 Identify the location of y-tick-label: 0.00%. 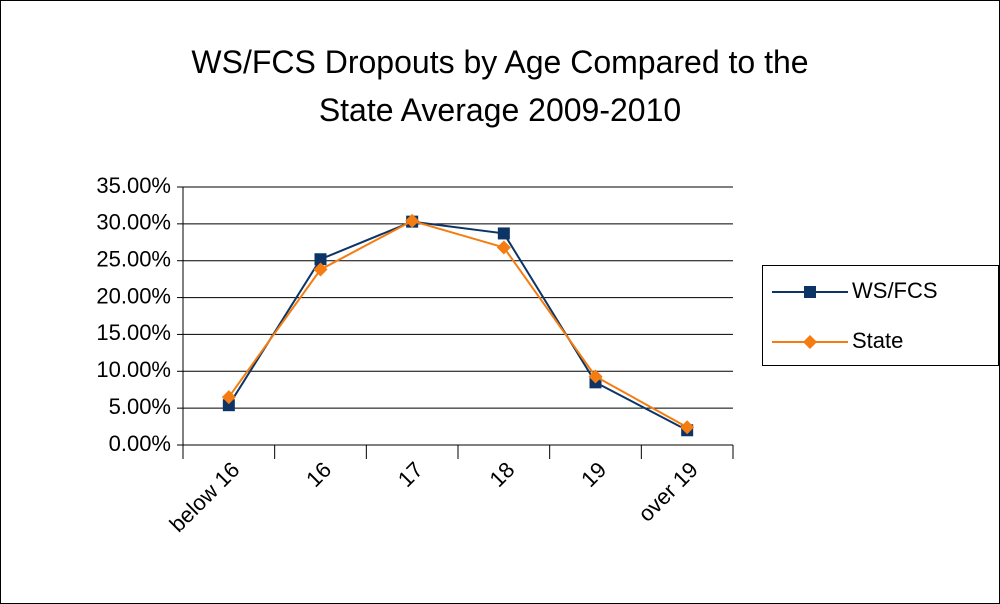
(140, 443).